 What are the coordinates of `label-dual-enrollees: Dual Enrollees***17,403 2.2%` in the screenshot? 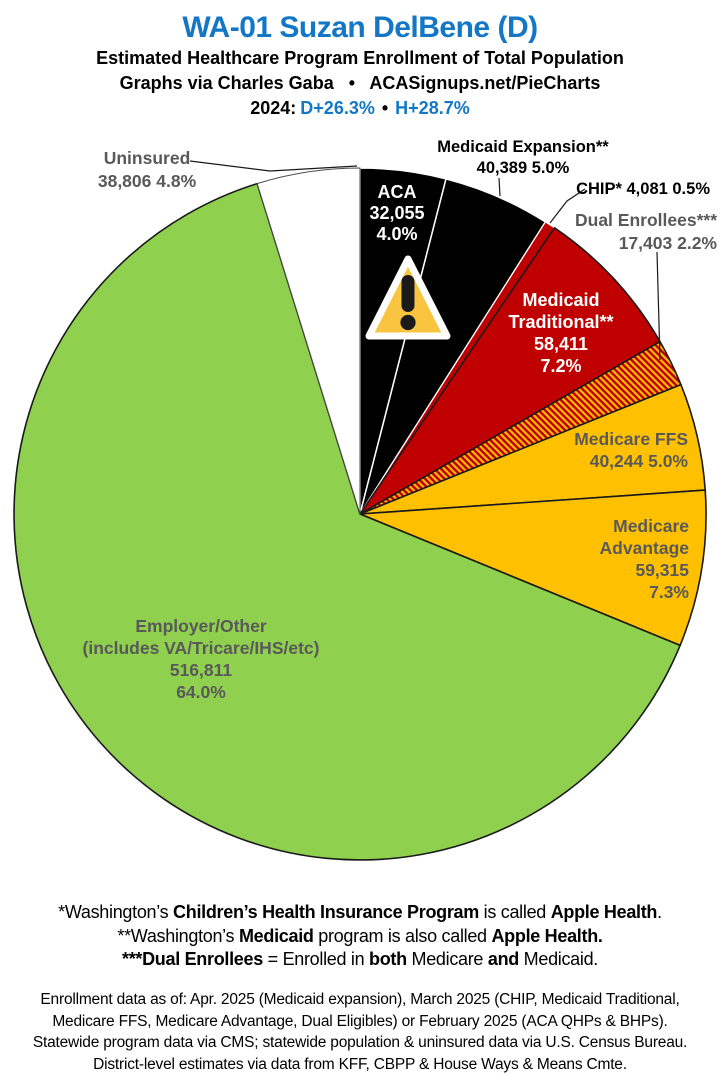 It's located at (646, 231).